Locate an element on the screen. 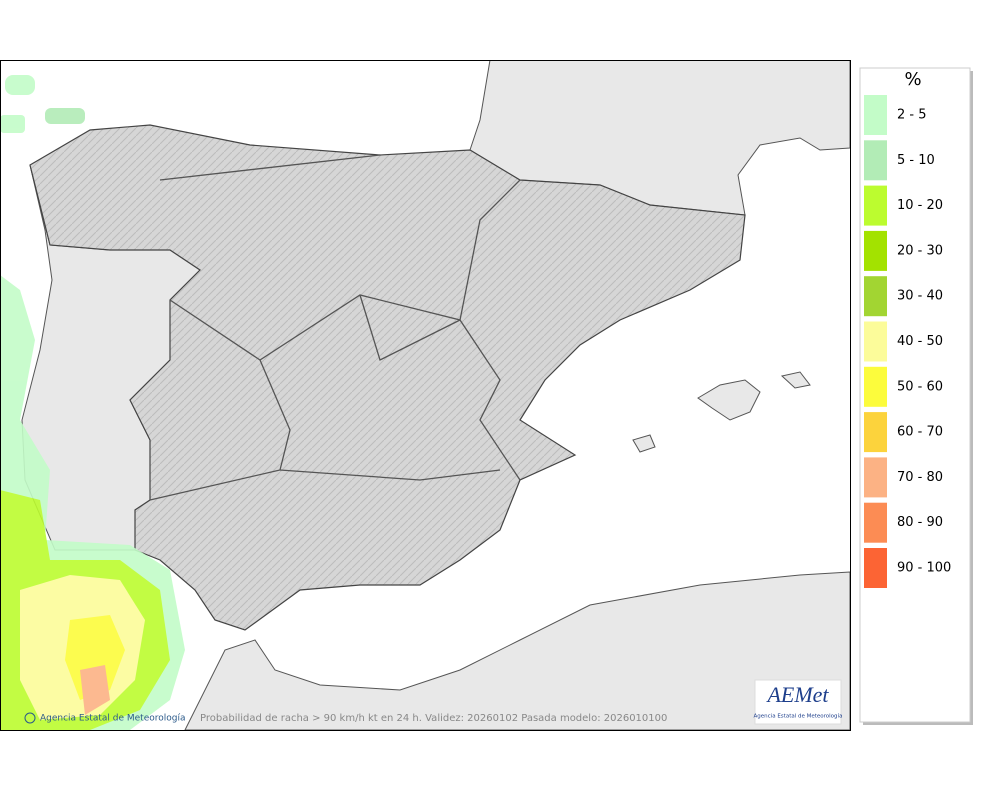 The height and width of the screenshot is (794, 1000). legend-label: 80 - 90 is located at coordinates (920, 522).